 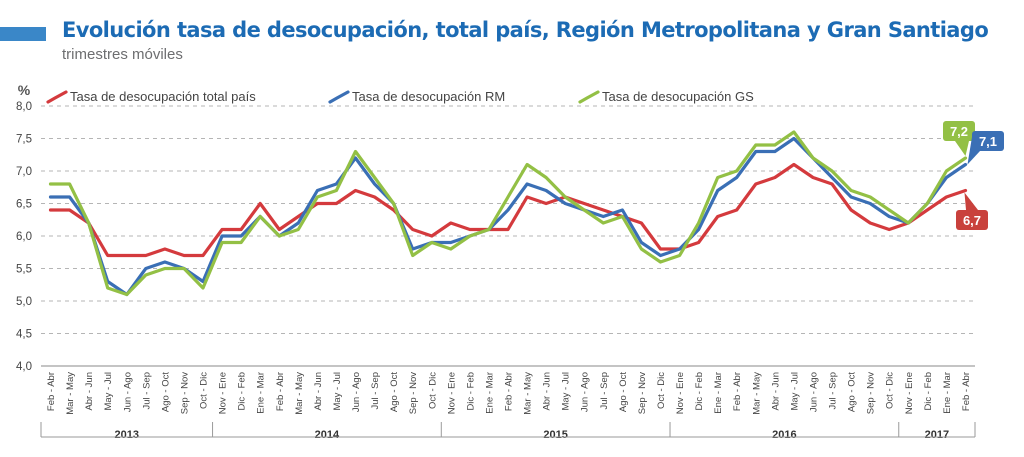 I want to click on end-value-callout: 7,1, so click(x=985, y=148).